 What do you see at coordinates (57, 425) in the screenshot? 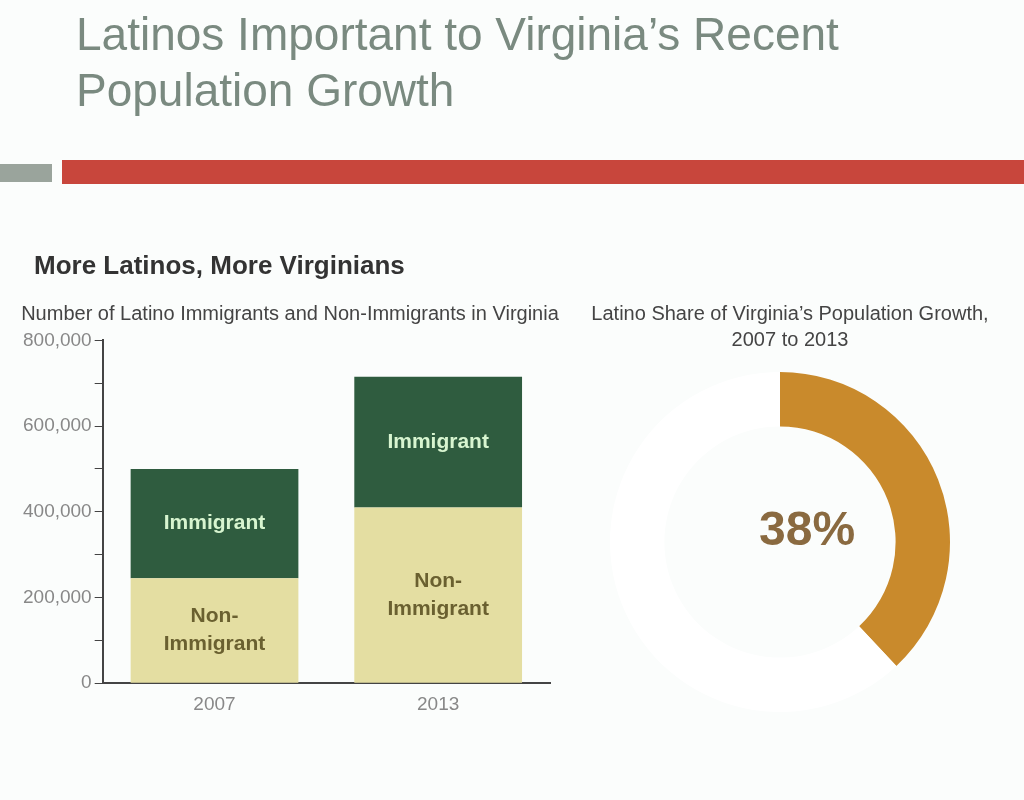
I see `y-tick-label: 600,000` at bounding box center [57, 425].